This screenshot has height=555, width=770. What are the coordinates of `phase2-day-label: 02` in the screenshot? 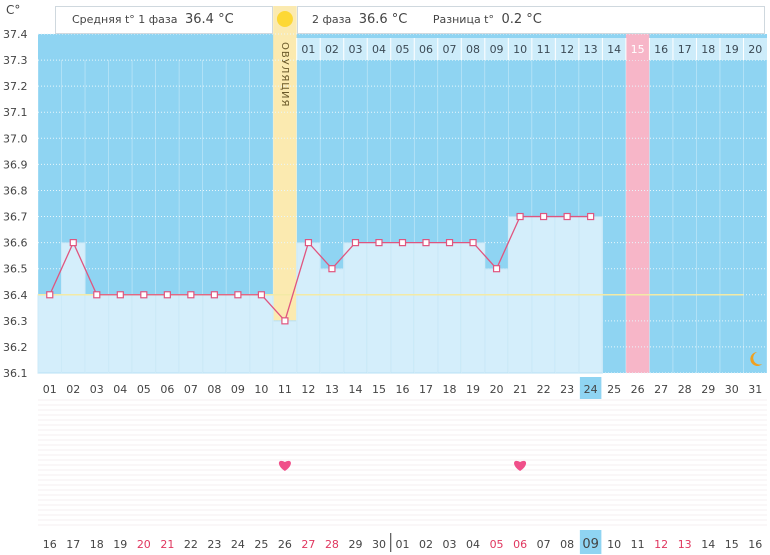 It's located at (332, 49).